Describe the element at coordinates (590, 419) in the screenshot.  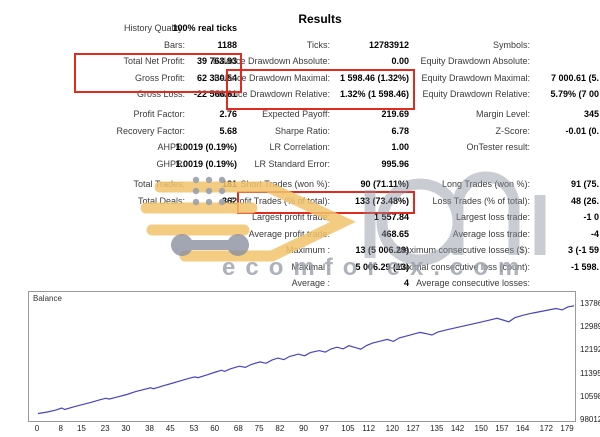
I see `y-axis-tick: 98012` at that location.